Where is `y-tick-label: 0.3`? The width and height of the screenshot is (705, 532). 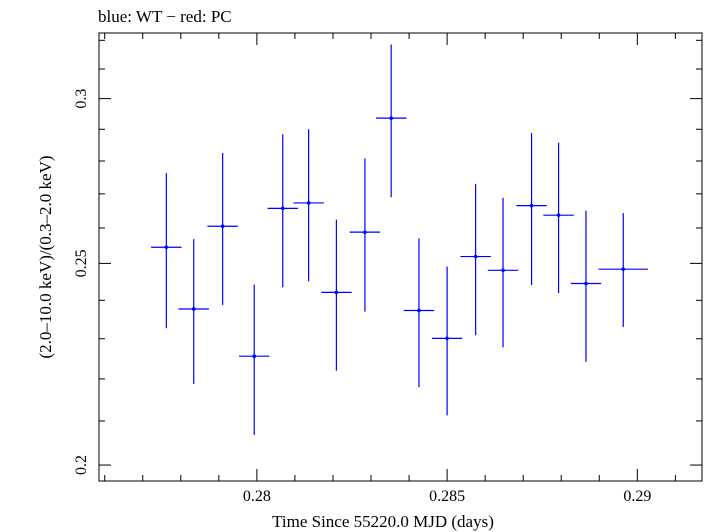 y-tick-label: 0.3 is located at coordinates (81, 99).